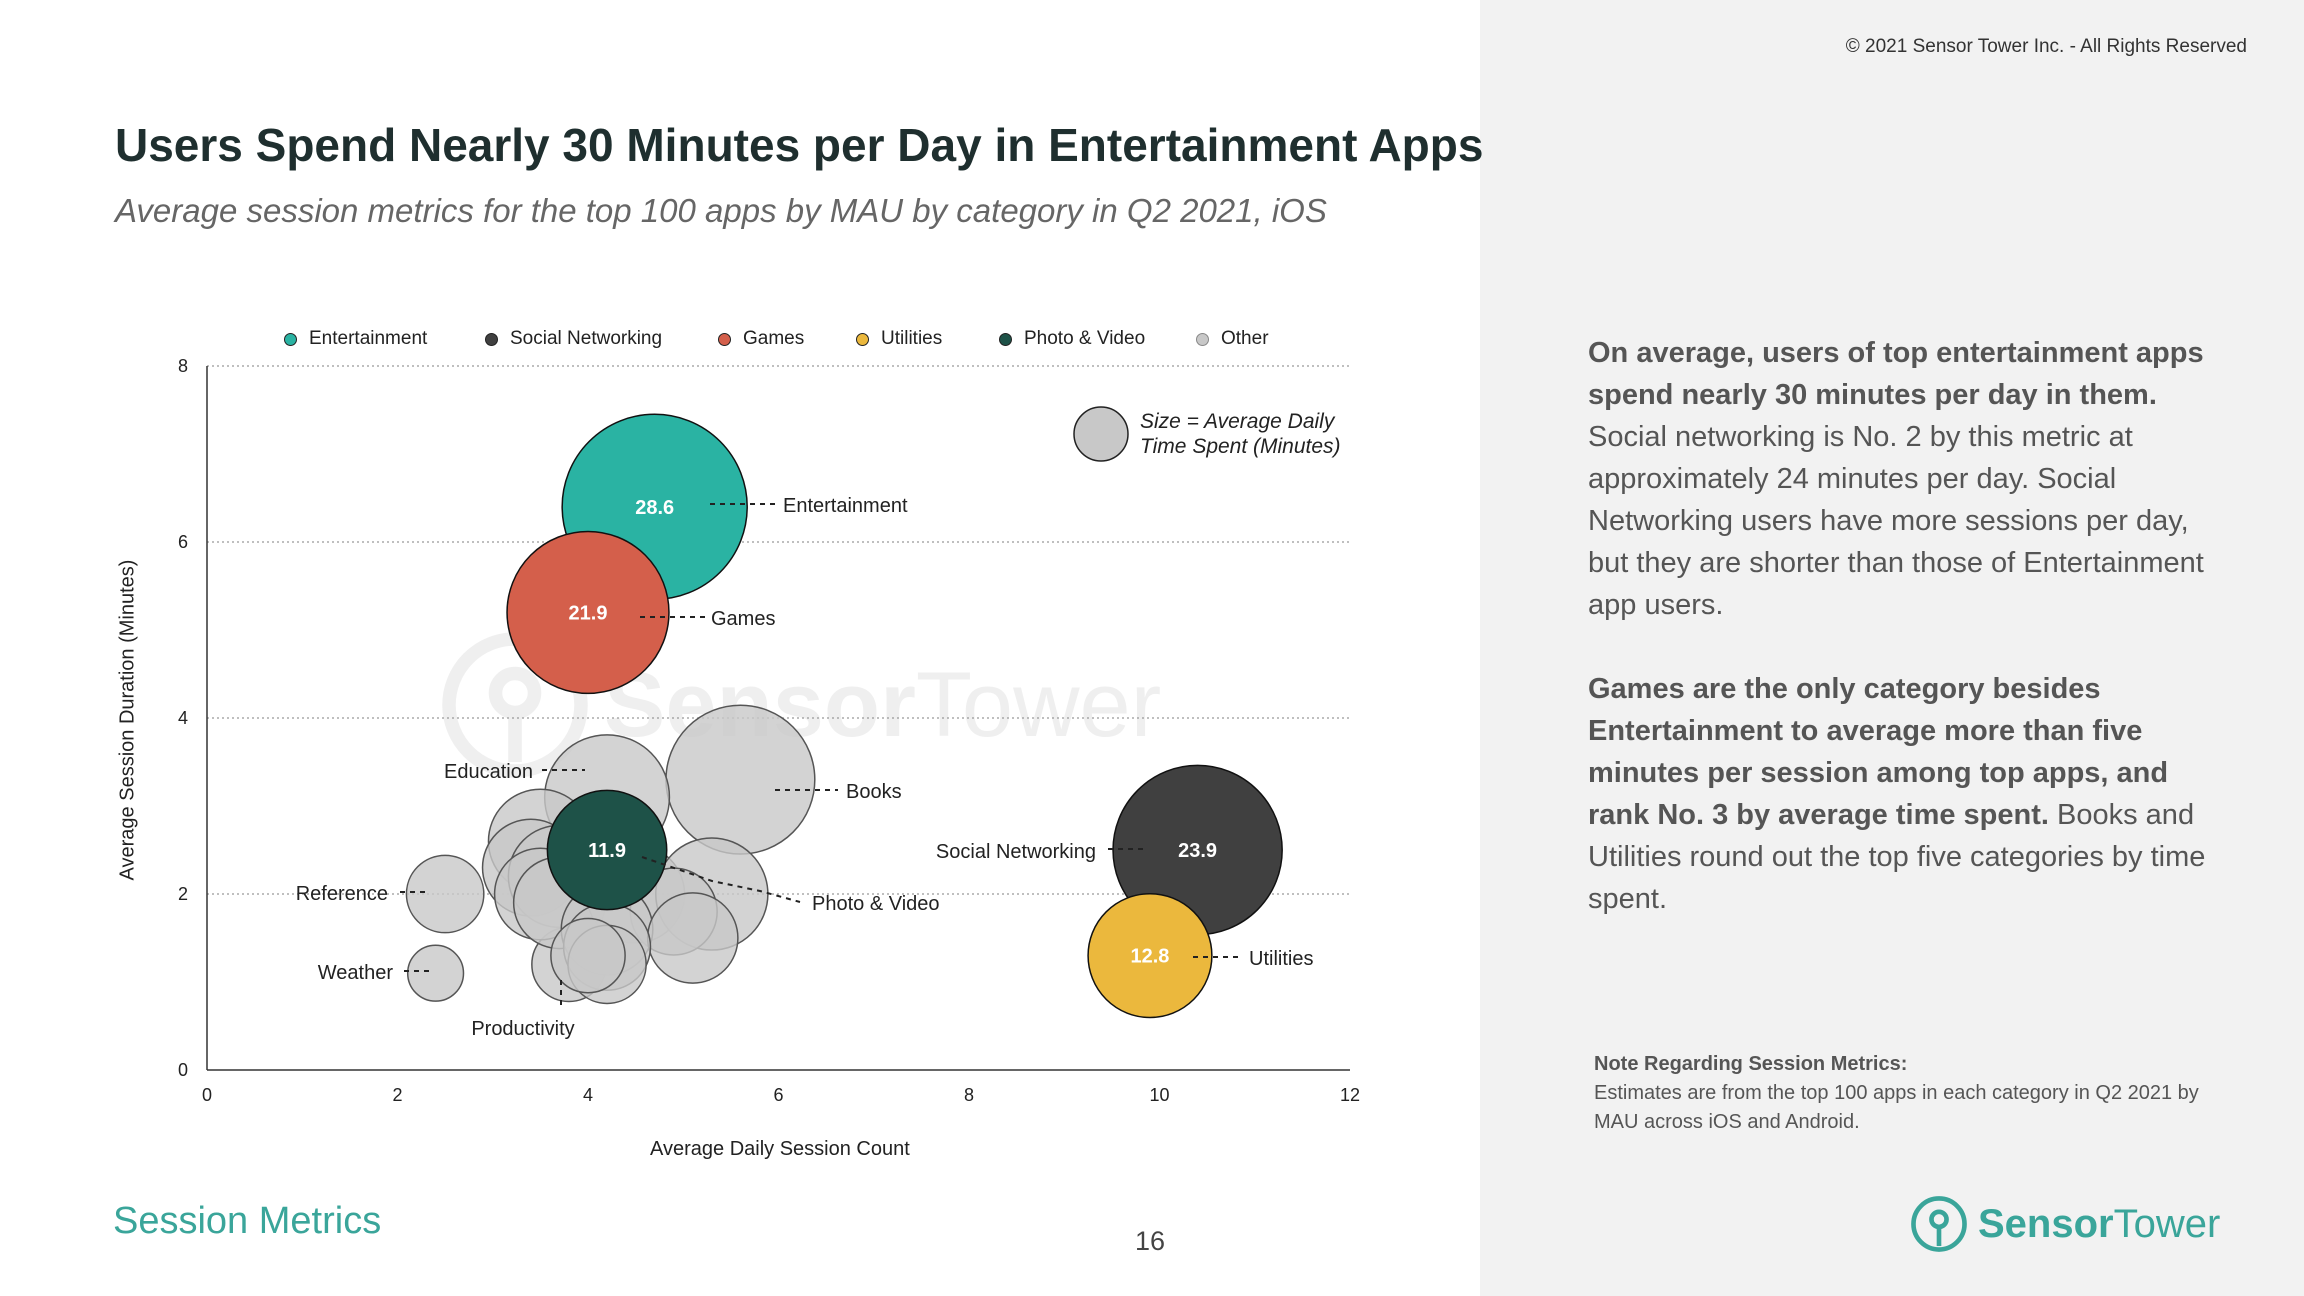  What do you see at coordinates (740, 779) in the screenshot?
I see `bubble-books` at bounding box center [740, 779].